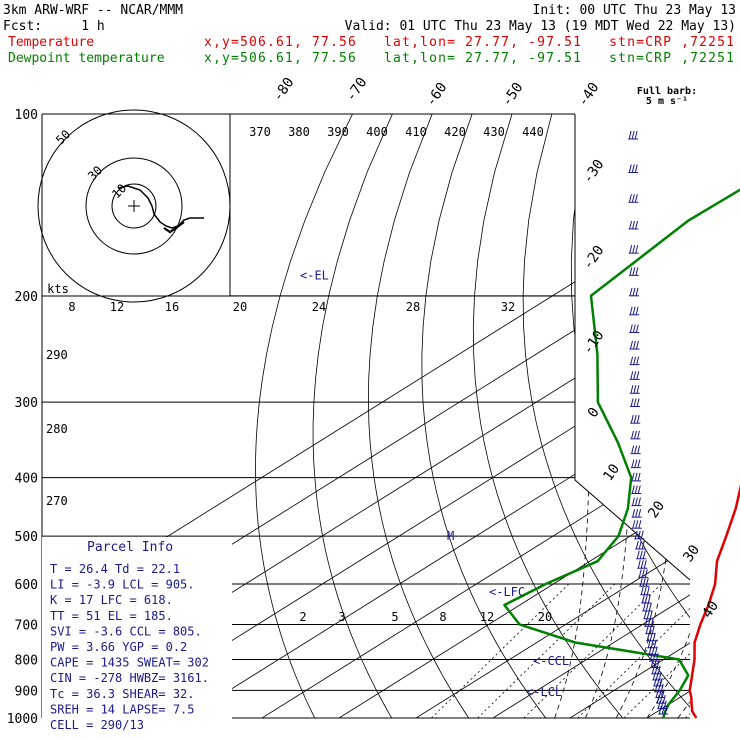  What do you see at coordinates (122, 709) in the screenshot?
I see `parcel-info-row: SREH = 14 LAPSE= 7.5` at bounding box center [122, 709].